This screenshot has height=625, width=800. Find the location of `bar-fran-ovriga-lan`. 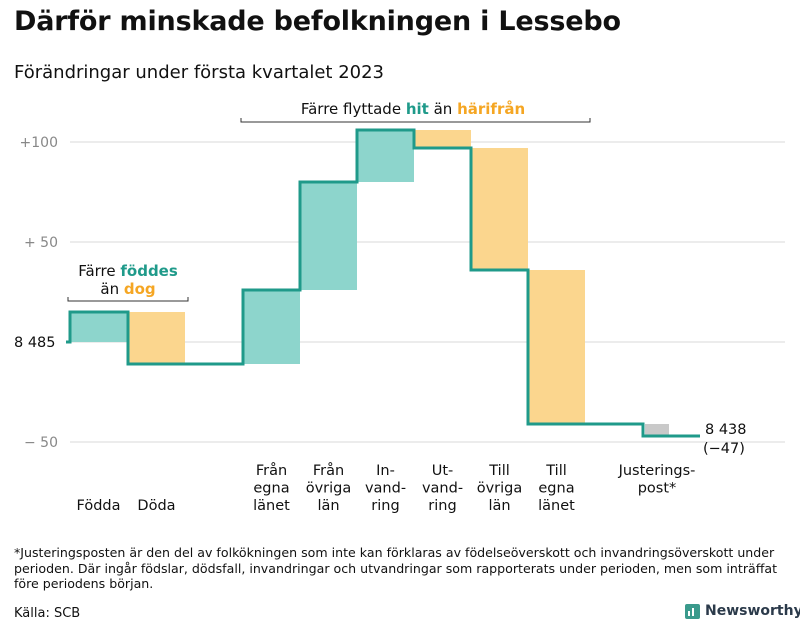

bar-fran-ovriga-lan is located at coordinates (328, 236).